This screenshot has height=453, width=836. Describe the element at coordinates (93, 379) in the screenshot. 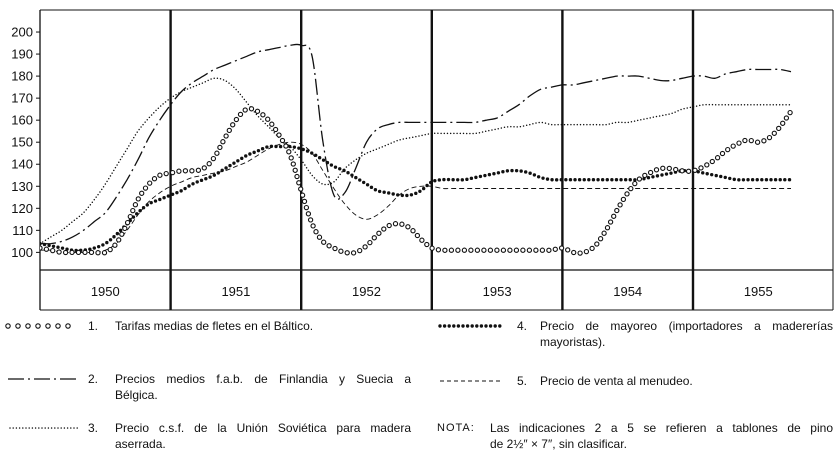

I see `legend-number-2: 2.` at that location.